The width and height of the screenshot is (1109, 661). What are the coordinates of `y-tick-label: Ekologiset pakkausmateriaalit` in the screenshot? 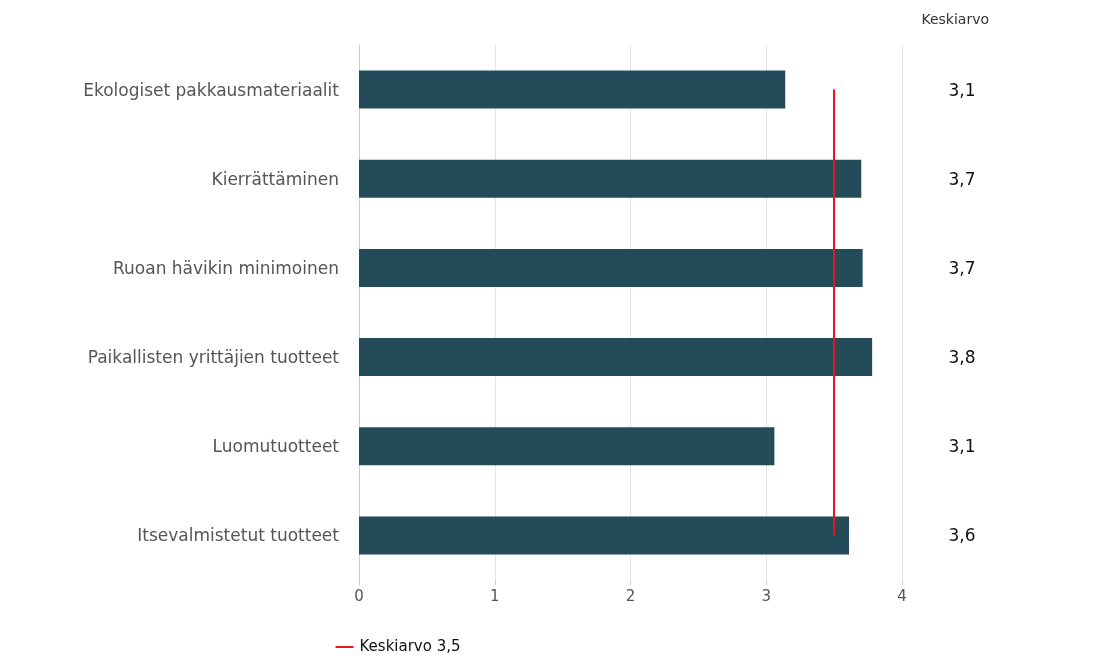 It's located at (211, 89).